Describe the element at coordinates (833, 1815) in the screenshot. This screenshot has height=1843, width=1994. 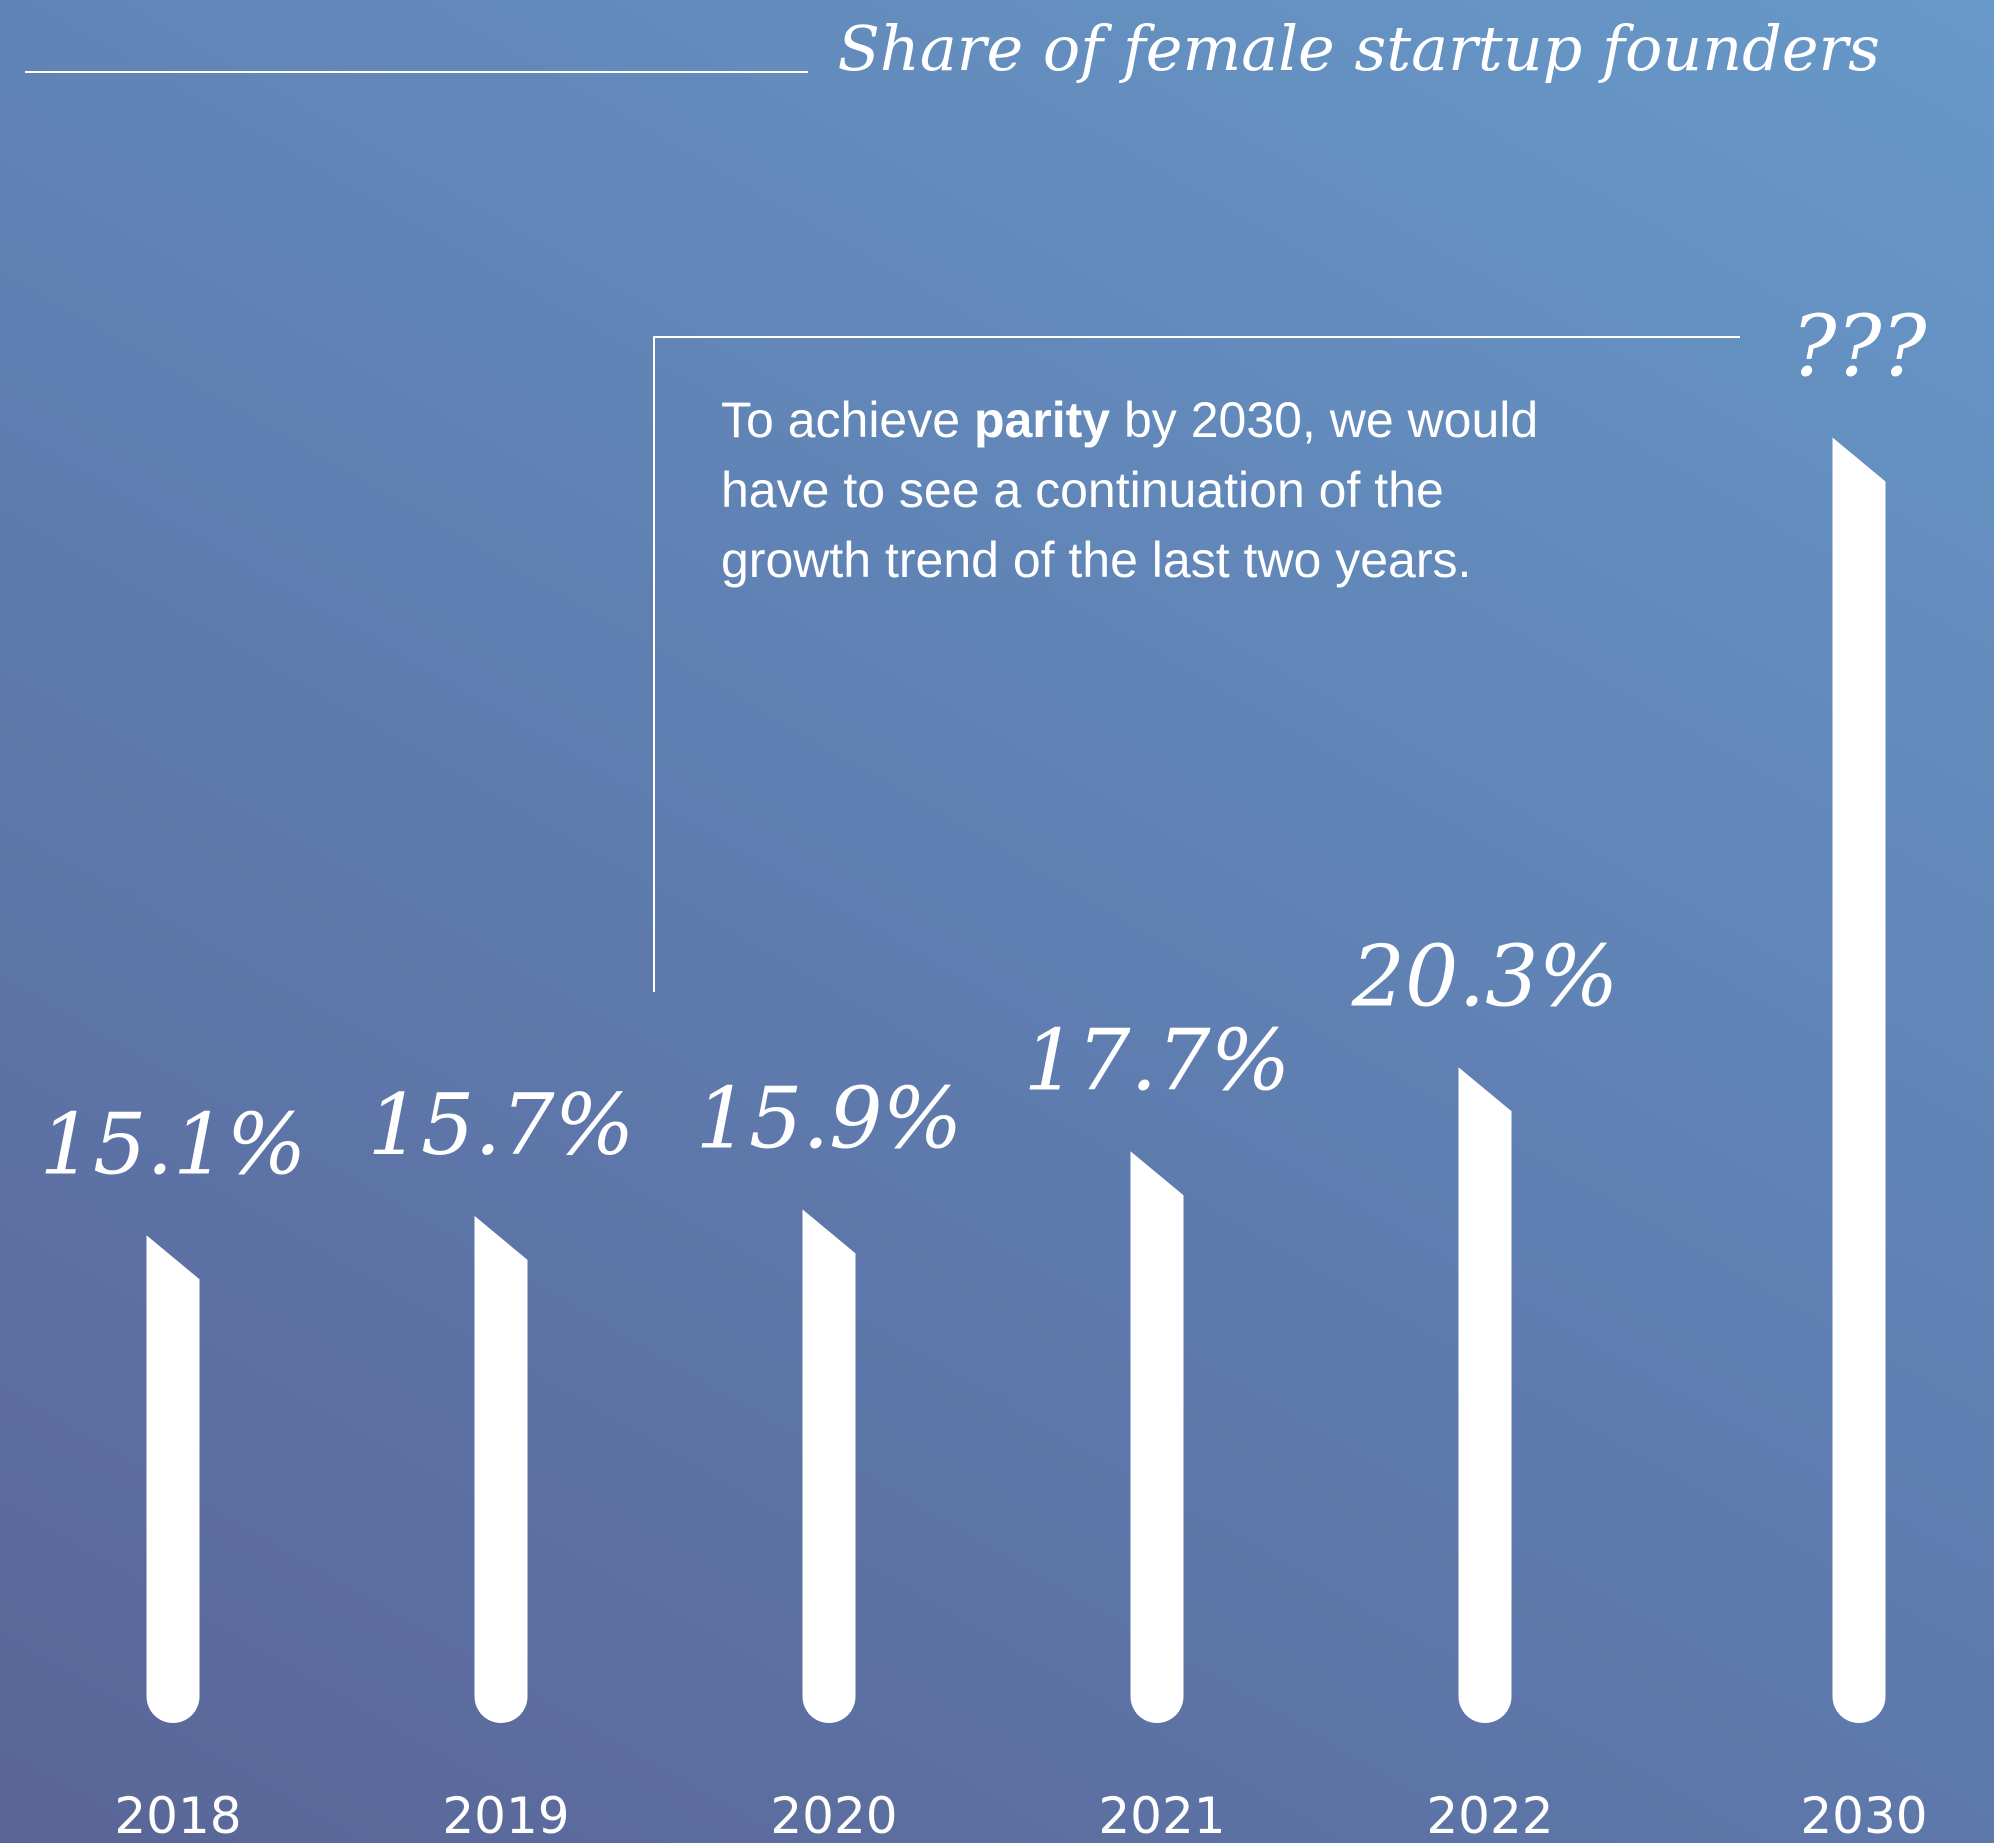
I see `x-tick-label: 2020` at that location.